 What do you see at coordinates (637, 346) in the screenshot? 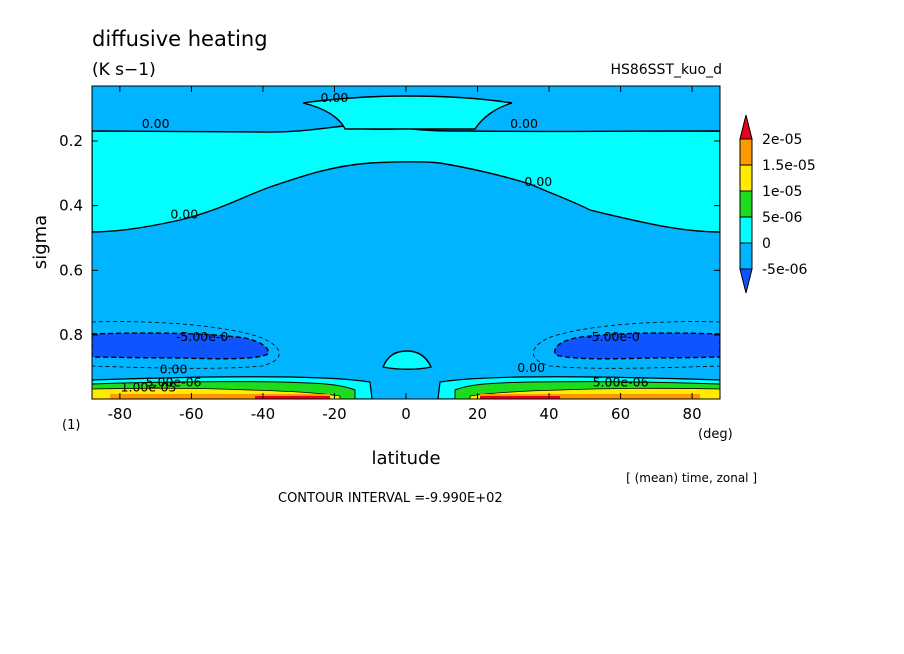
I see `fill-region-min-north` at bounding box center [637, 346].